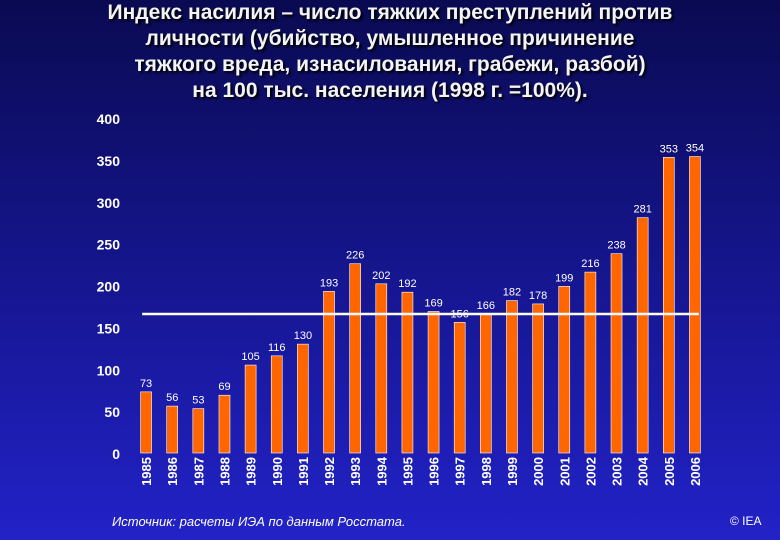 This screenshot has width=780, height=540. Describe the element at coordinates (564, 278) in the screenshot. I see `data-label: 199` at that location.